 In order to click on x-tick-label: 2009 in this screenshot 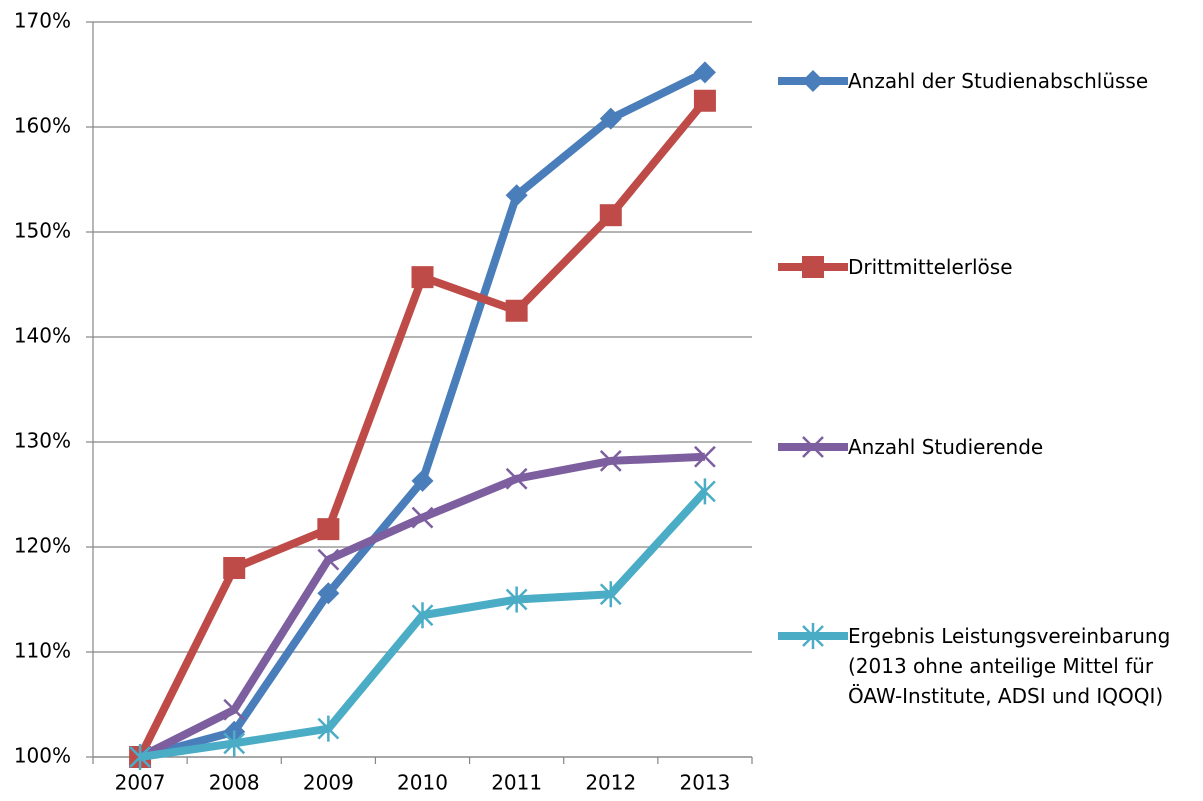, I will do `click(328, 783)`.